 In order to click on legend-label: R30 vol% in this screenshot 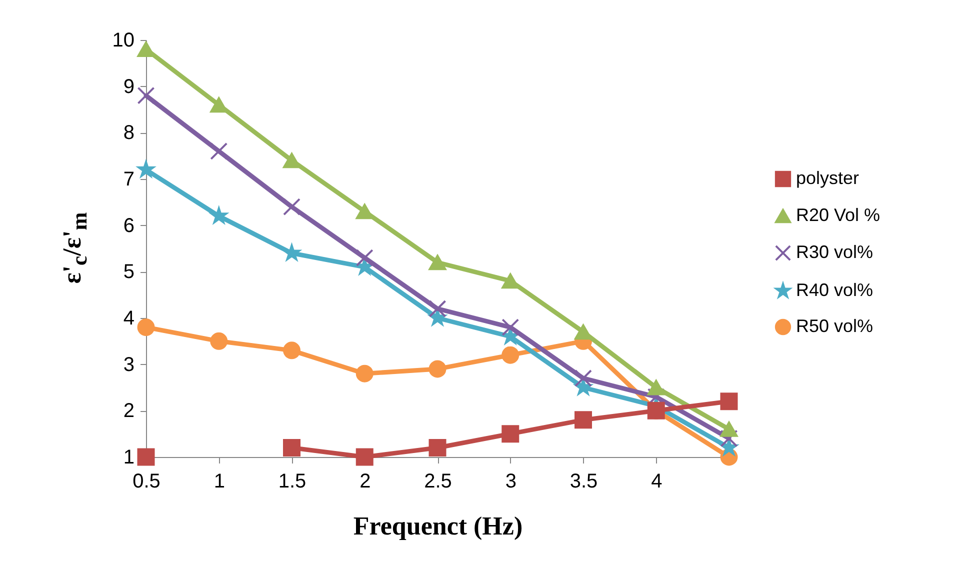, I will do `click(835, 252)`.